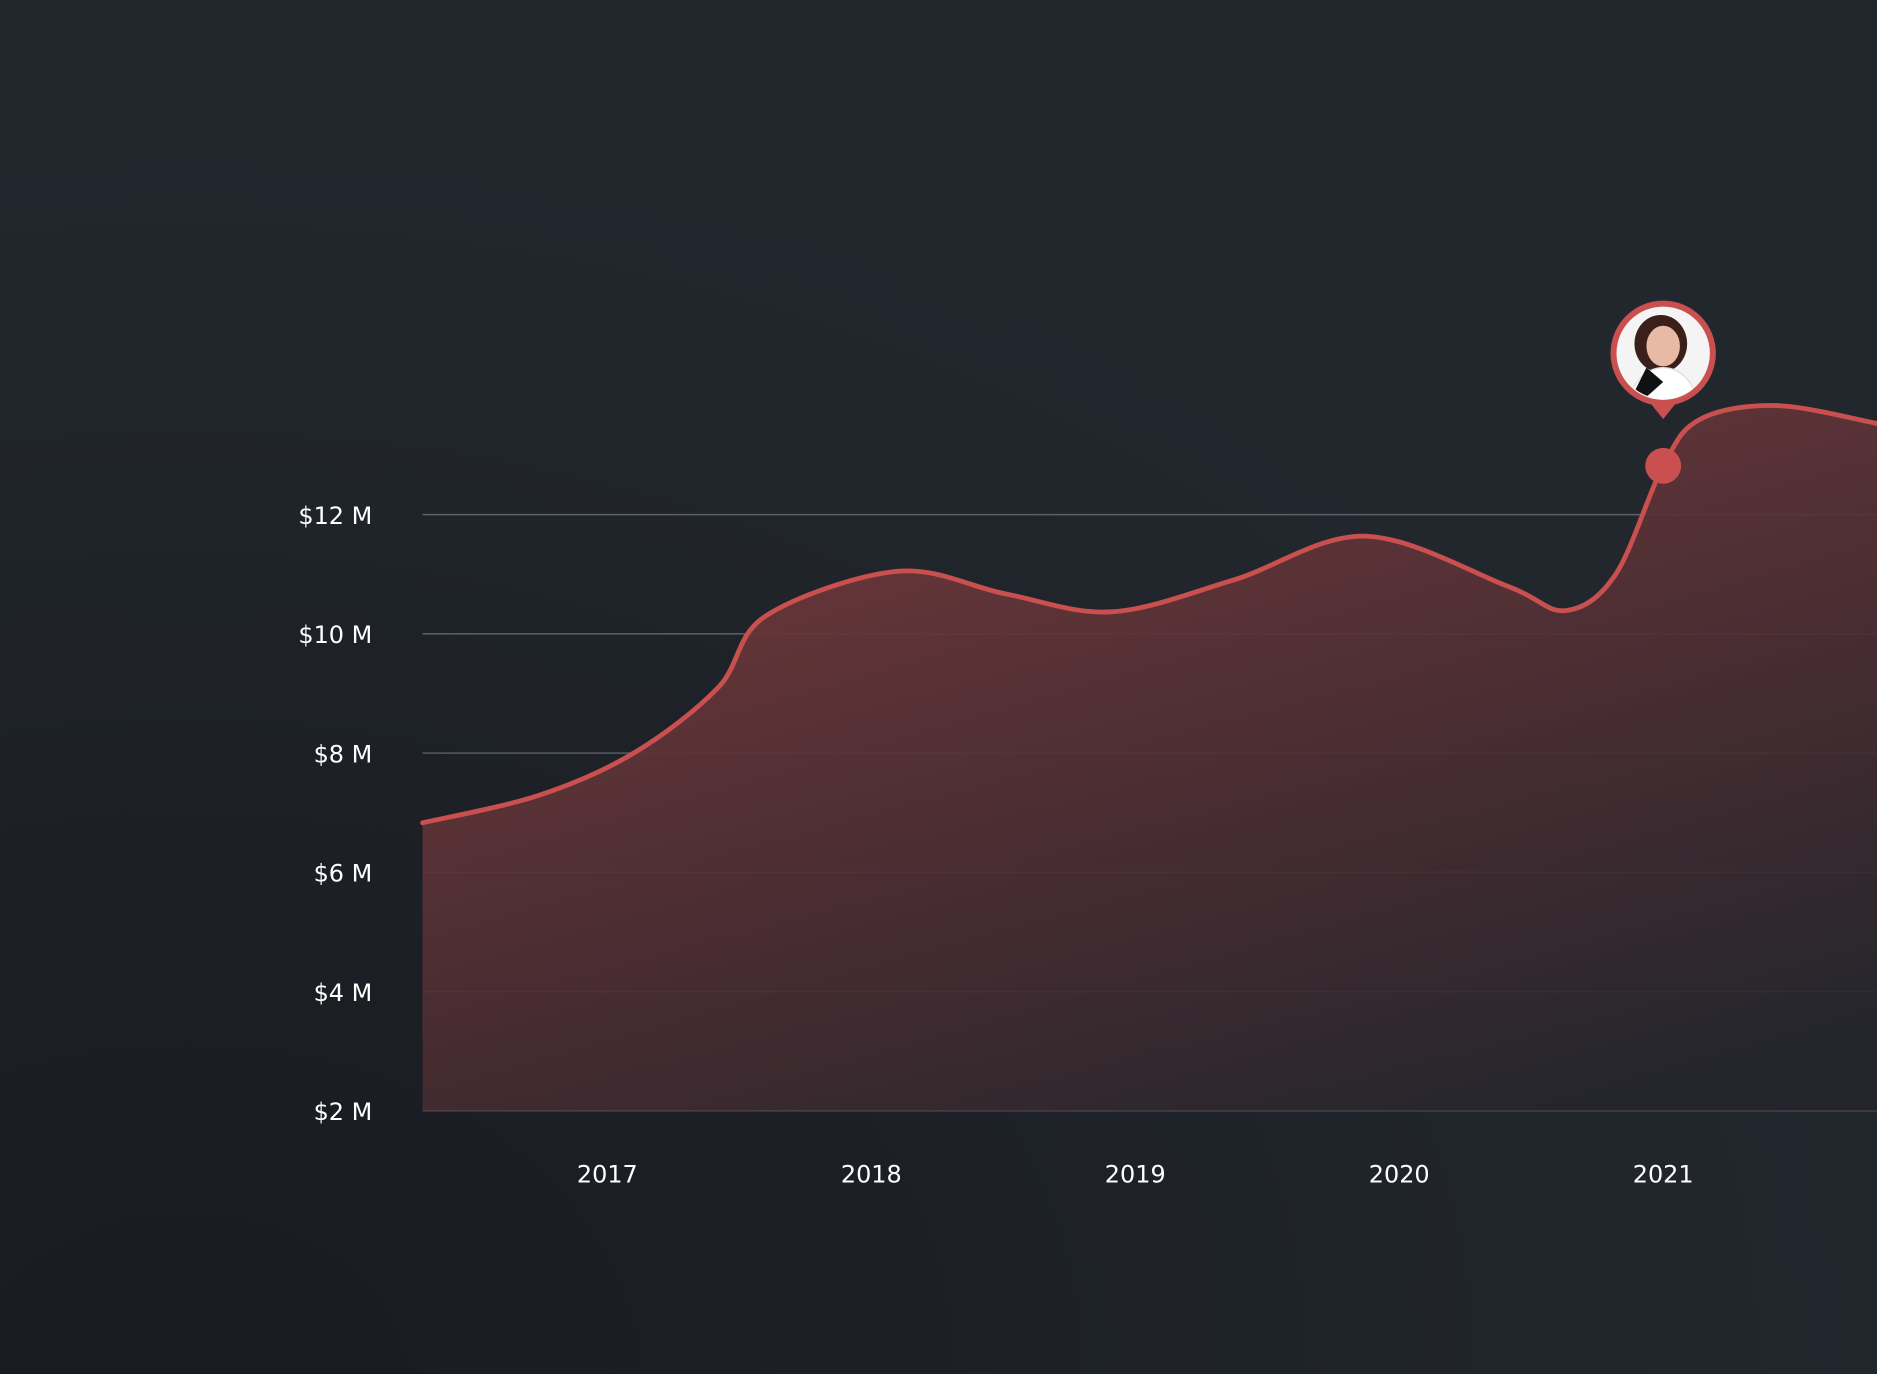 This screenshot has width=1877, height=1374. Describe the element at coordinates (871, 1174) in the screenshot. I see `x-tick-label: 2018` at that location.